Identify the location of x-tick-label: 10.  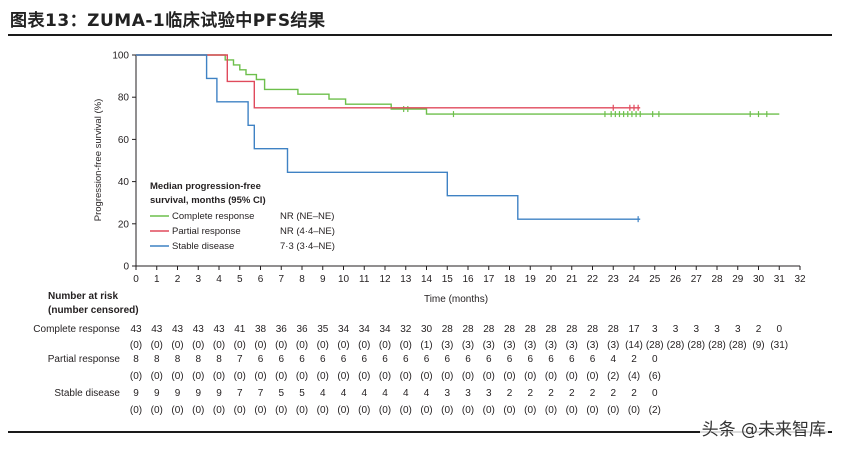
(344, 279).